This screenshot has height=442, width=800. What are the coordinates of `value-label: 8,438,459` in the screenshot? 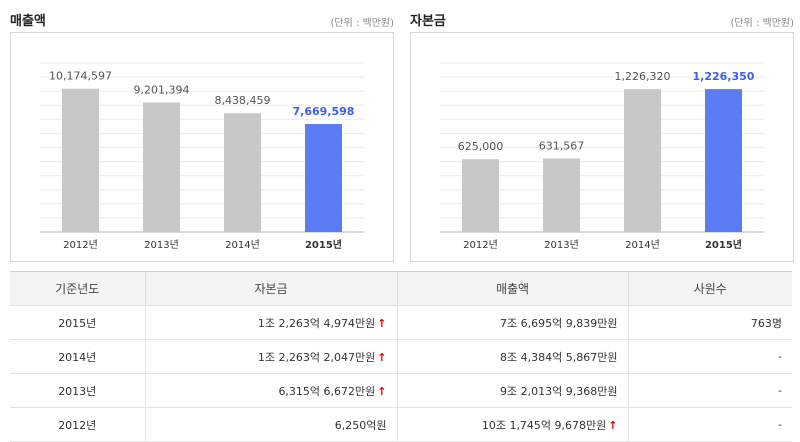 It's located at (243, 100).